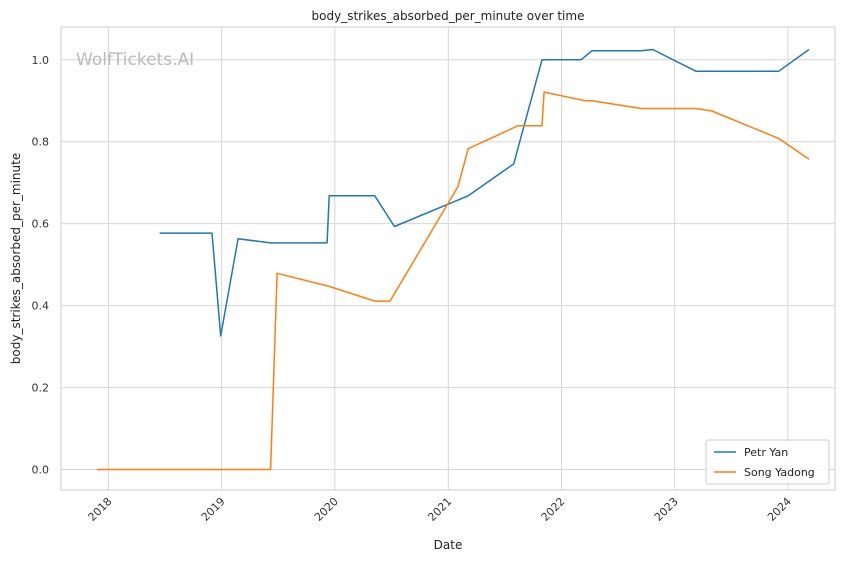 Image resolution: width=844 pixels, height=561 pixels. I want to click on x-tick-label: 2021, so click(439, 509).